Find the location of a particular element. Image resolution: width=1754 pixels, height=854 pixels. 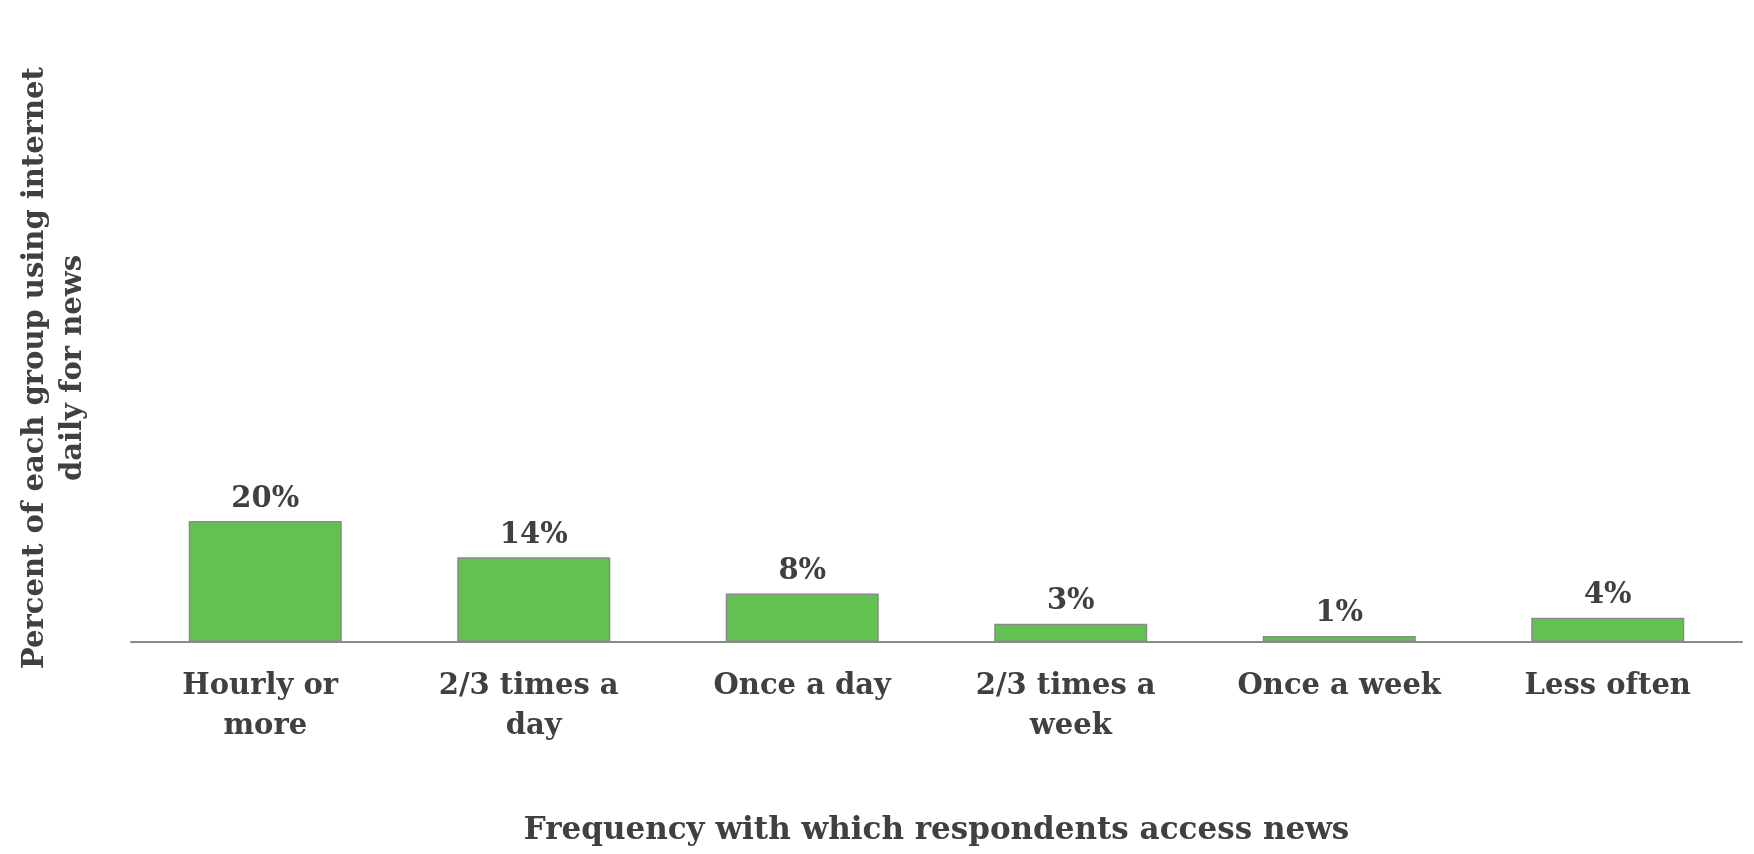

x-tick-label: 2/3 times a week is located at coordinates (1070, 704).